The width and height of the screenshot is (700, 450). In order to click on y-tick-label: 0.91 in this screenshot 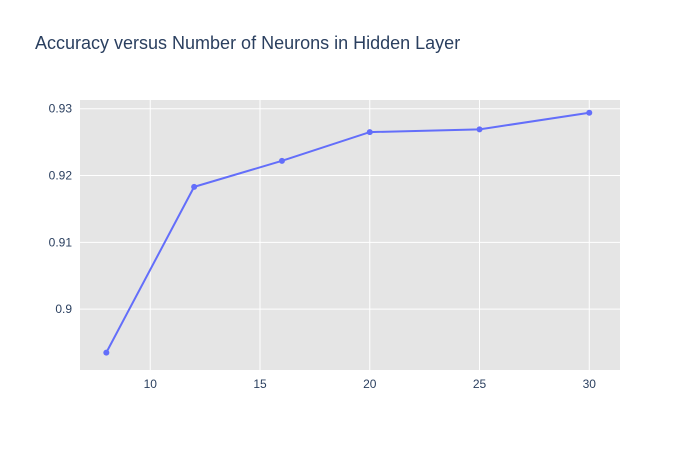, I will do `click(61, 242)`.